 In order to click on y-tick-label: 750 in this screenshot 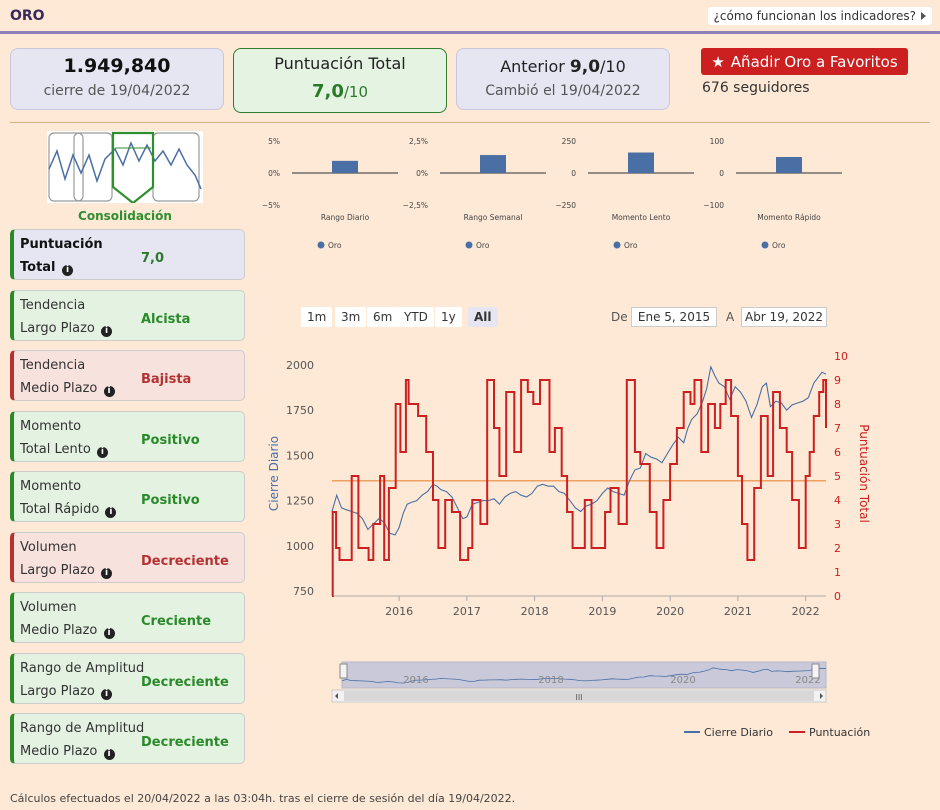, I will do `click(303, 591)`.